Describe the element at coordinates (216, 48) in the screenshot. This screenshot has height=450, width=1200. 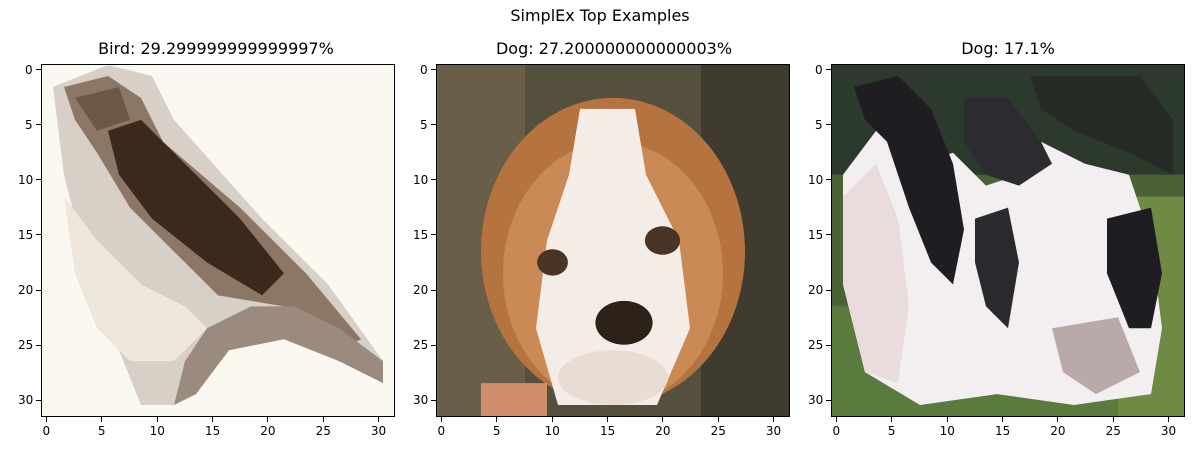
I see `panel-title-1: Bird: 29.299999999999997%` at that location.